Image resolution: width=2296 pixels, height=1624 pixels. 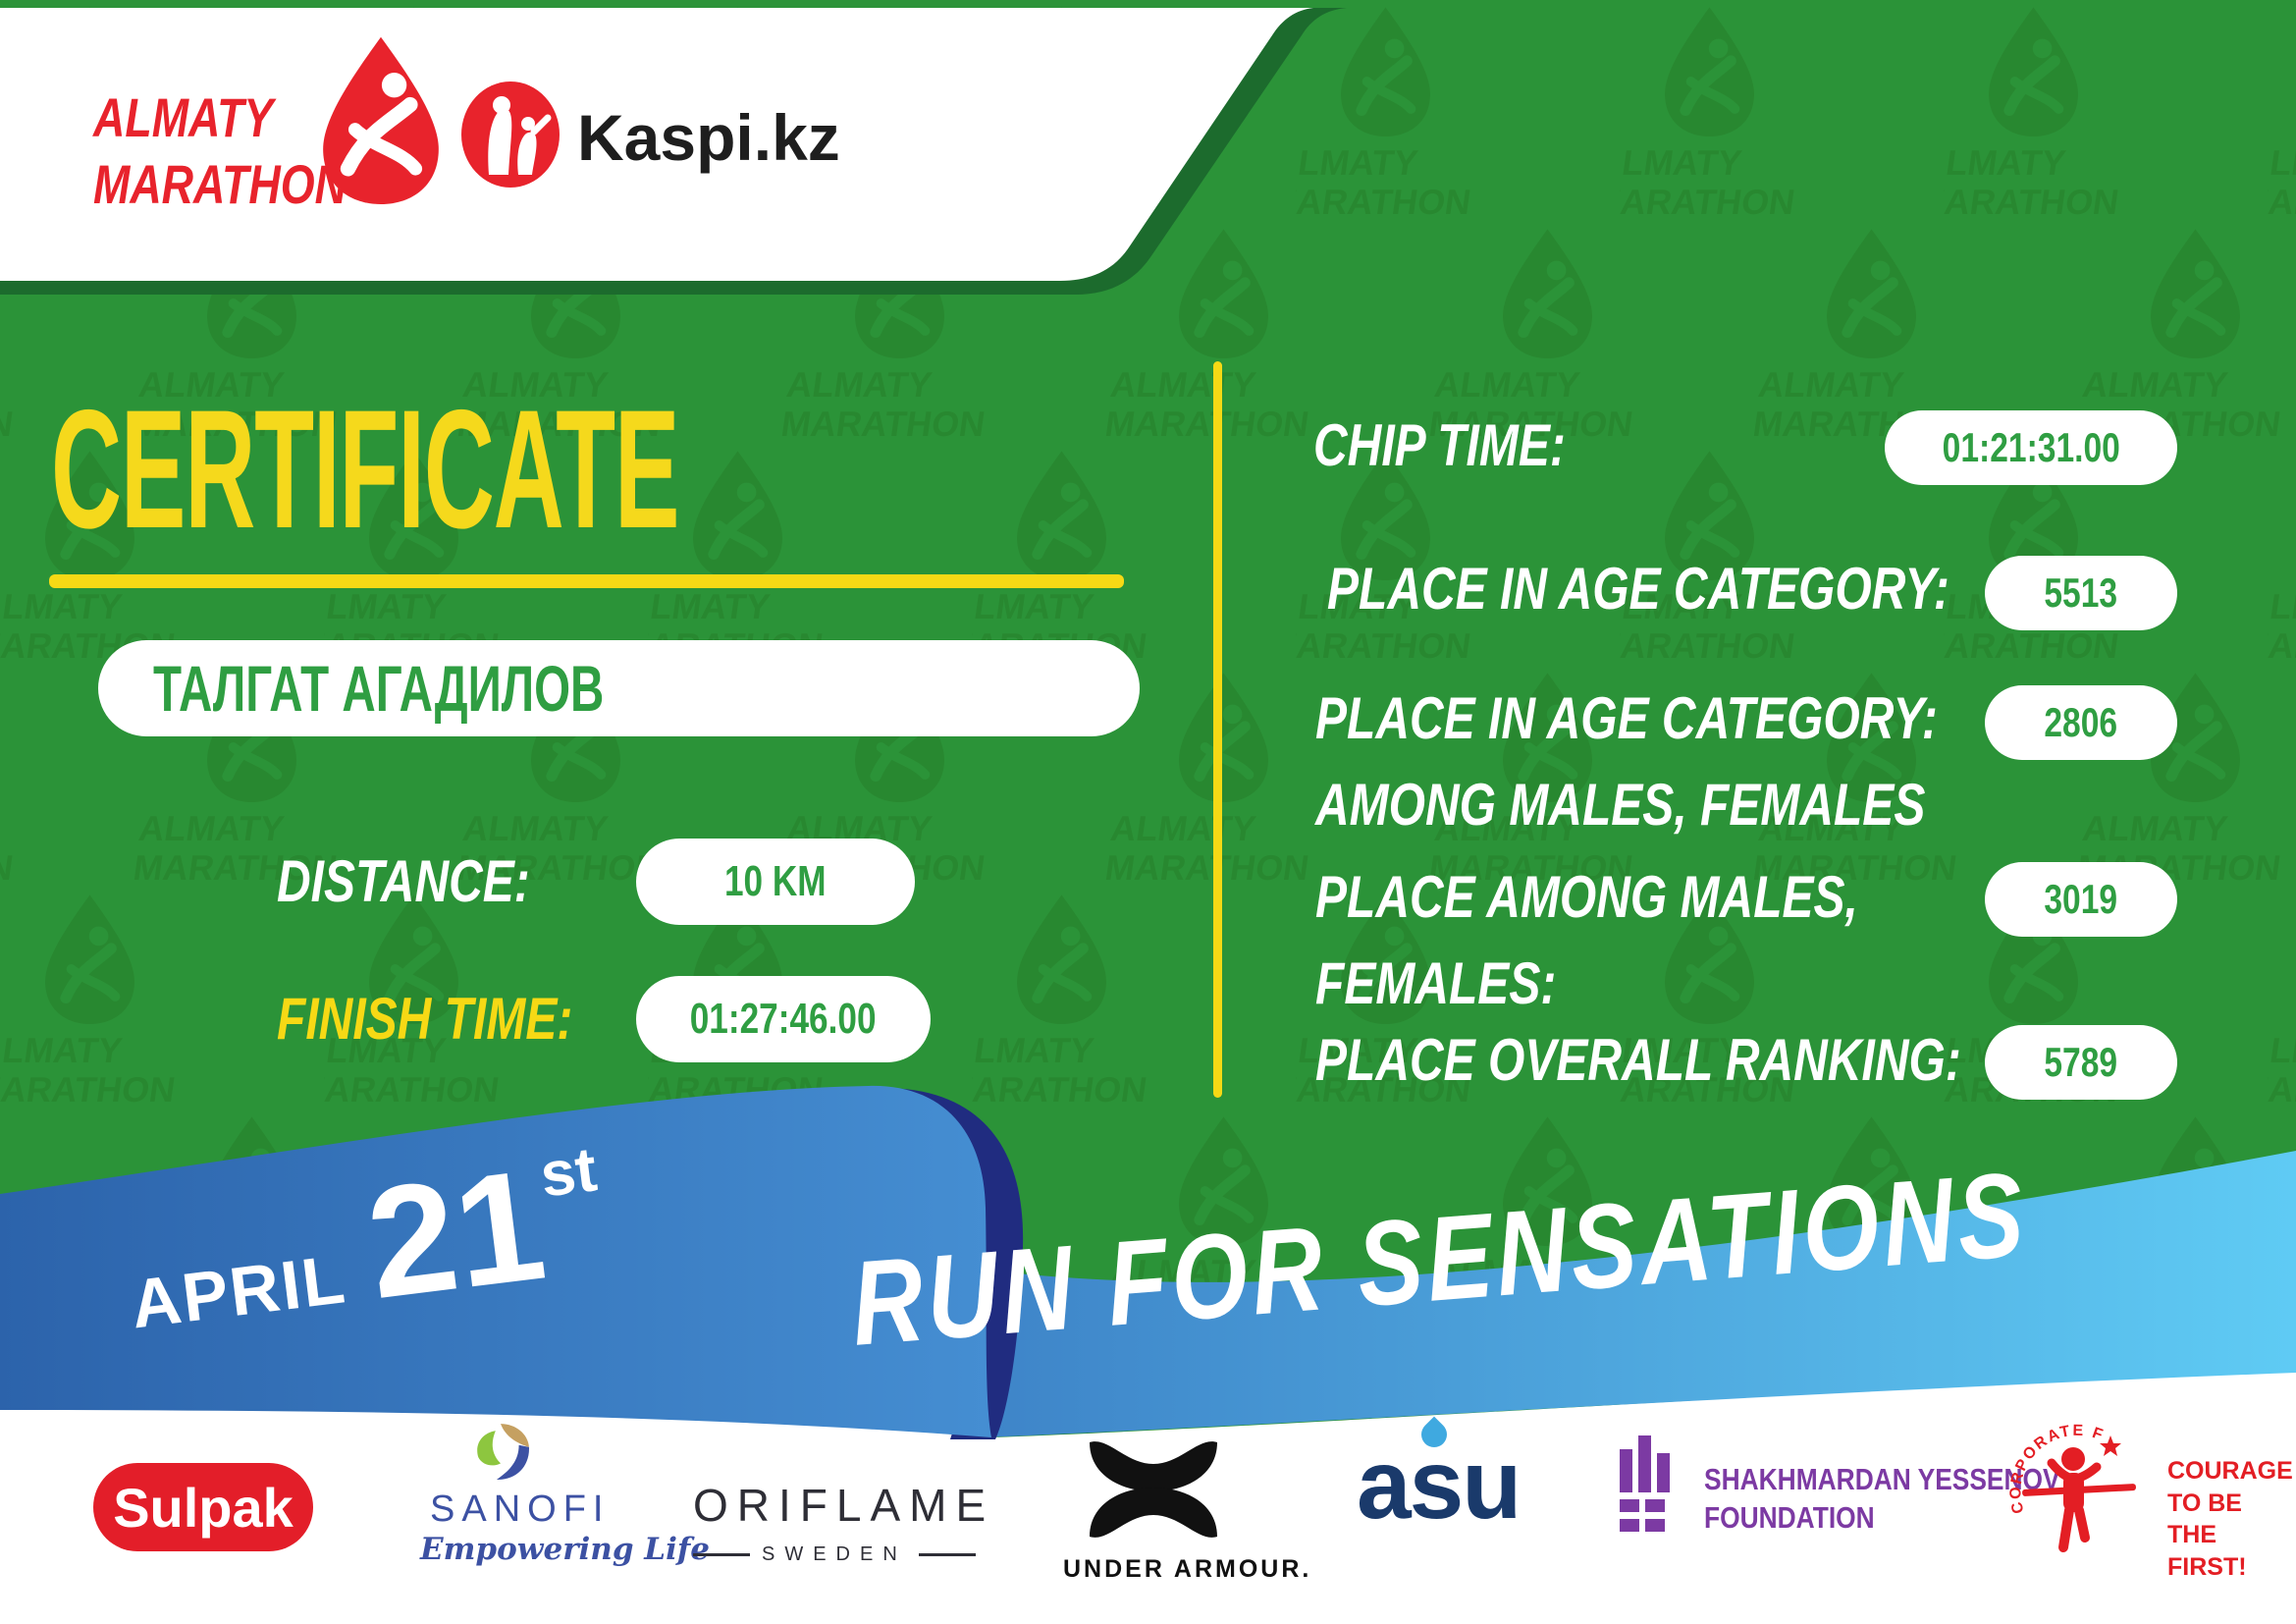 What do you see at coordinates (775, 882) in the screenshot?
I see `distance-value-pill: 10 KM` at bounding box center [775, 882].